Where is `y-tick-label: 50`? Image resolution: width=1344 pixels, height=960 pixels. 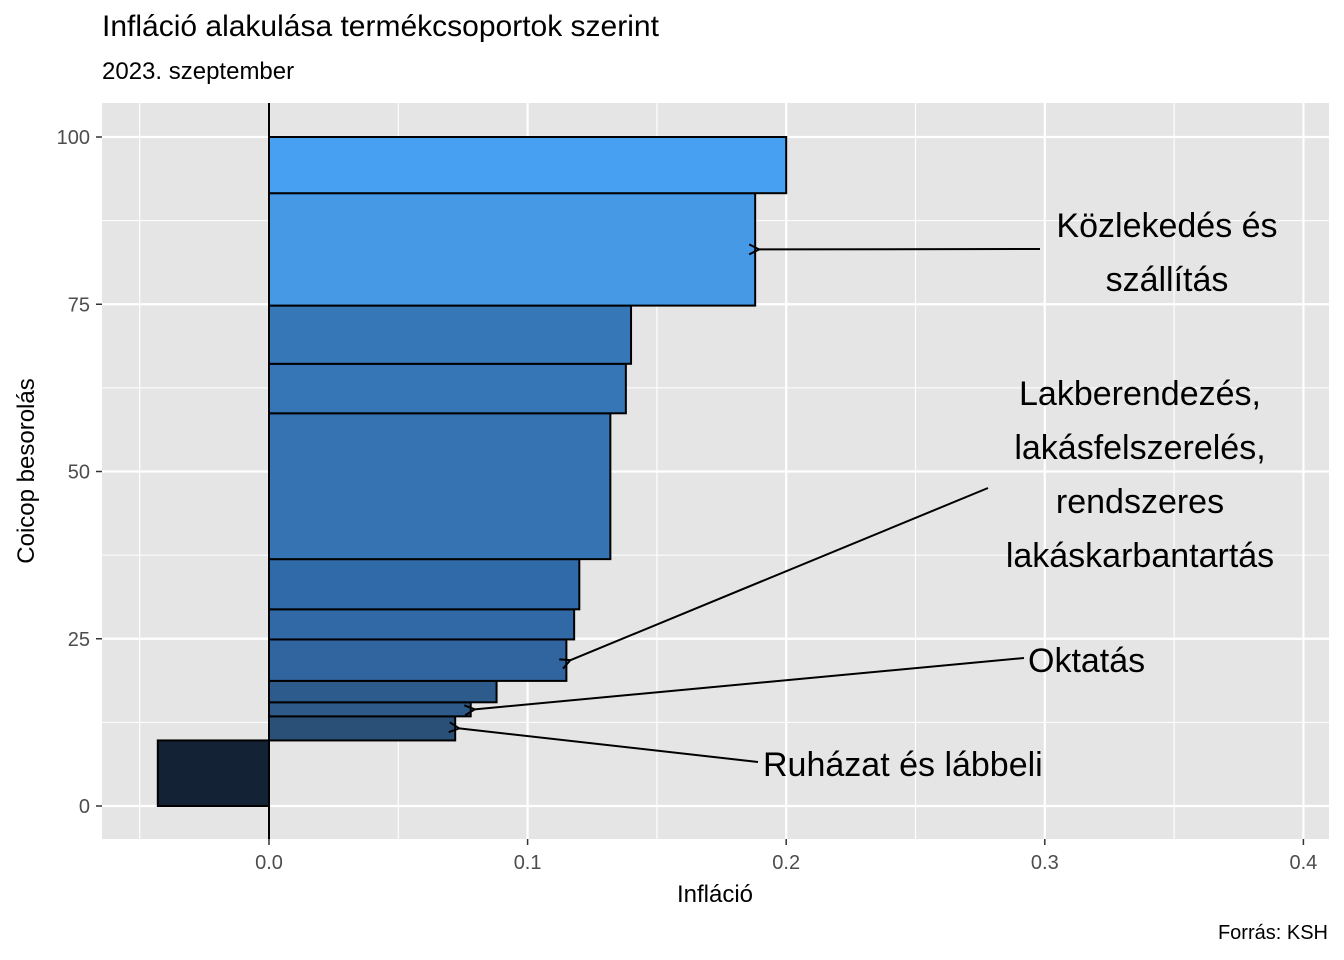
y-tick-label: 50 is located at coordinates (79, 473).